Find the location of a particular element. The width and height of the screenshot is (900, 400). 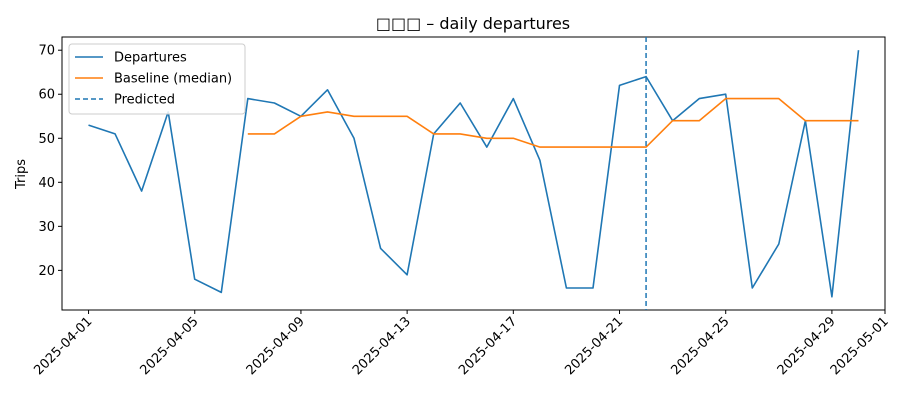

y-tick-label: 70 is located at coordinates (46, 51).